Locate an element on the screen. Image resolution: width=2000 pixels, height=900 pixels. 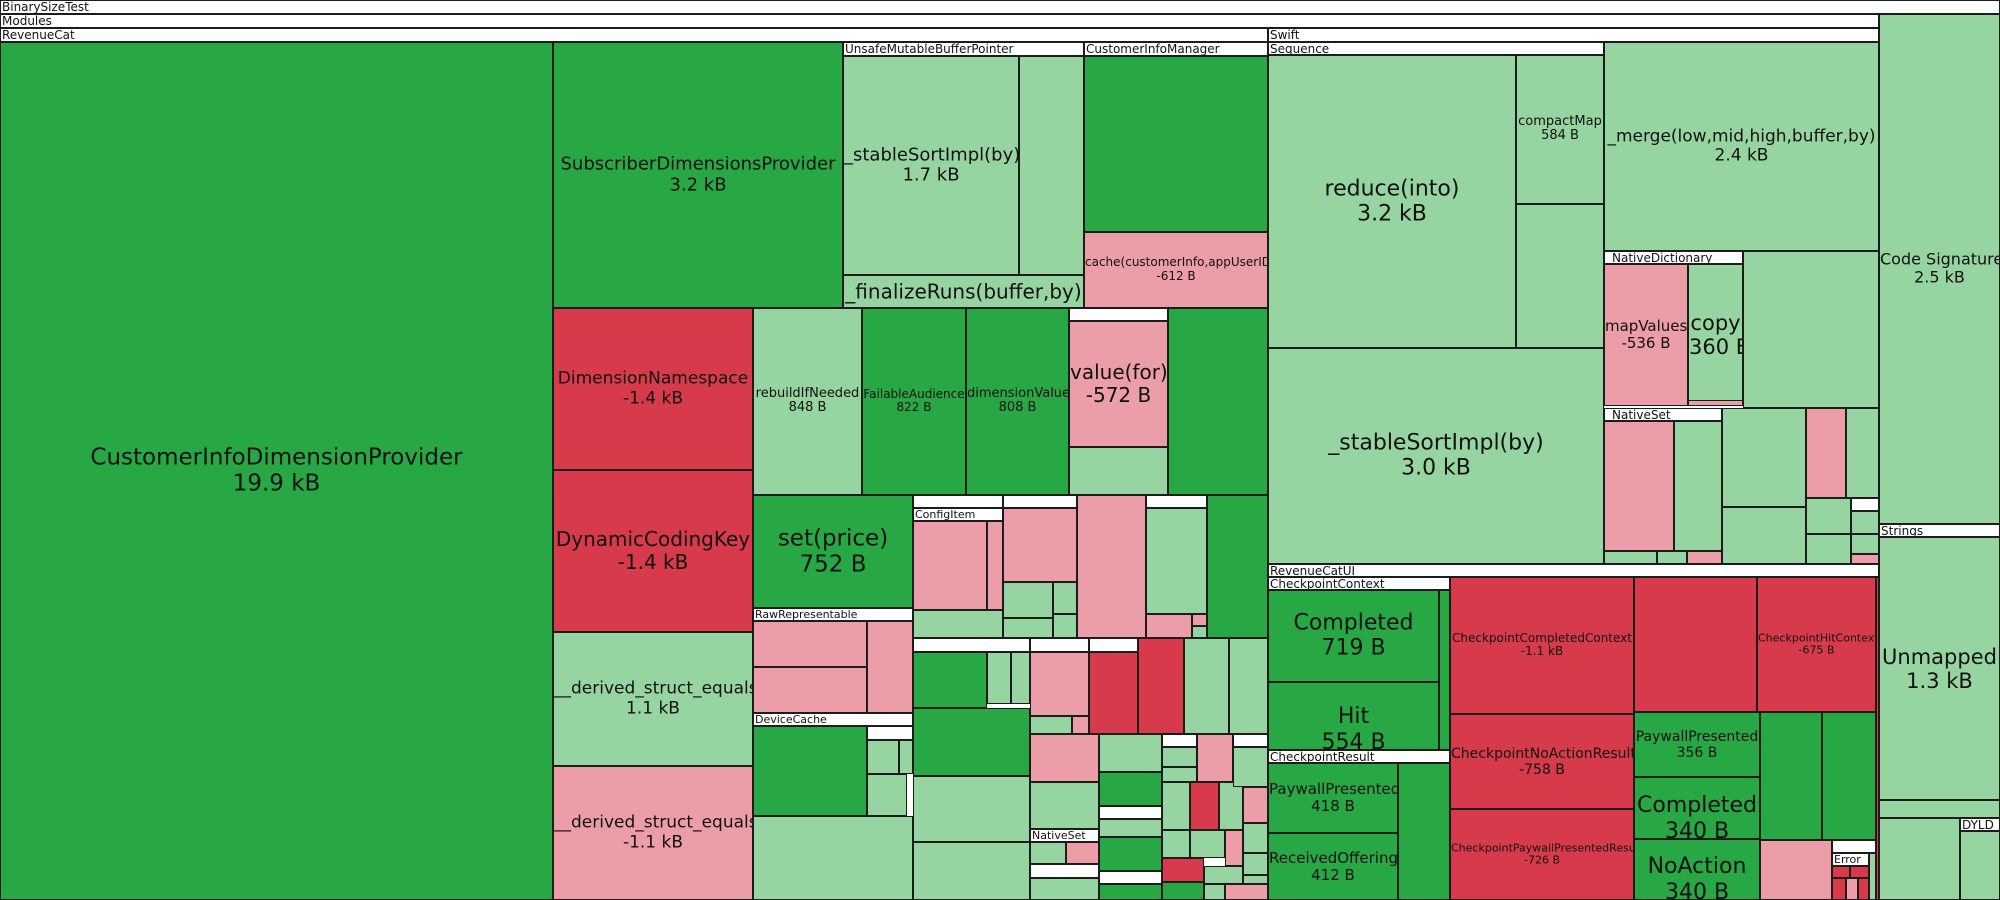
tile-native-set-i is located at coordinates (1828, 549).